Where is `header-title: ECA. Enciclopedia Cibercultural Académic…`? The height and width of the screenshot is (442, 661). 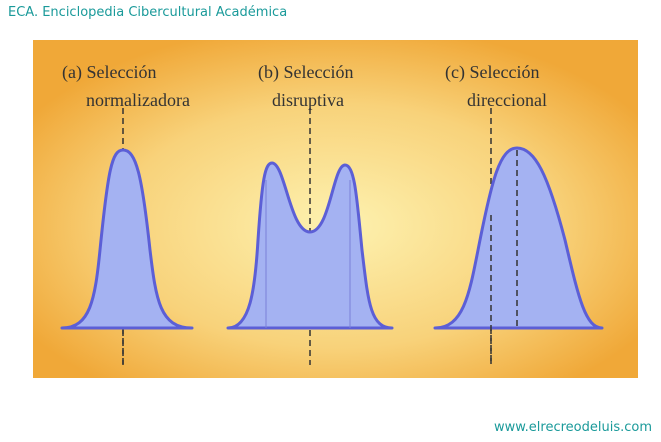
header-title: ECA. Enciclopedia Cibercultural Académic… is located at coordinates (147, 12).